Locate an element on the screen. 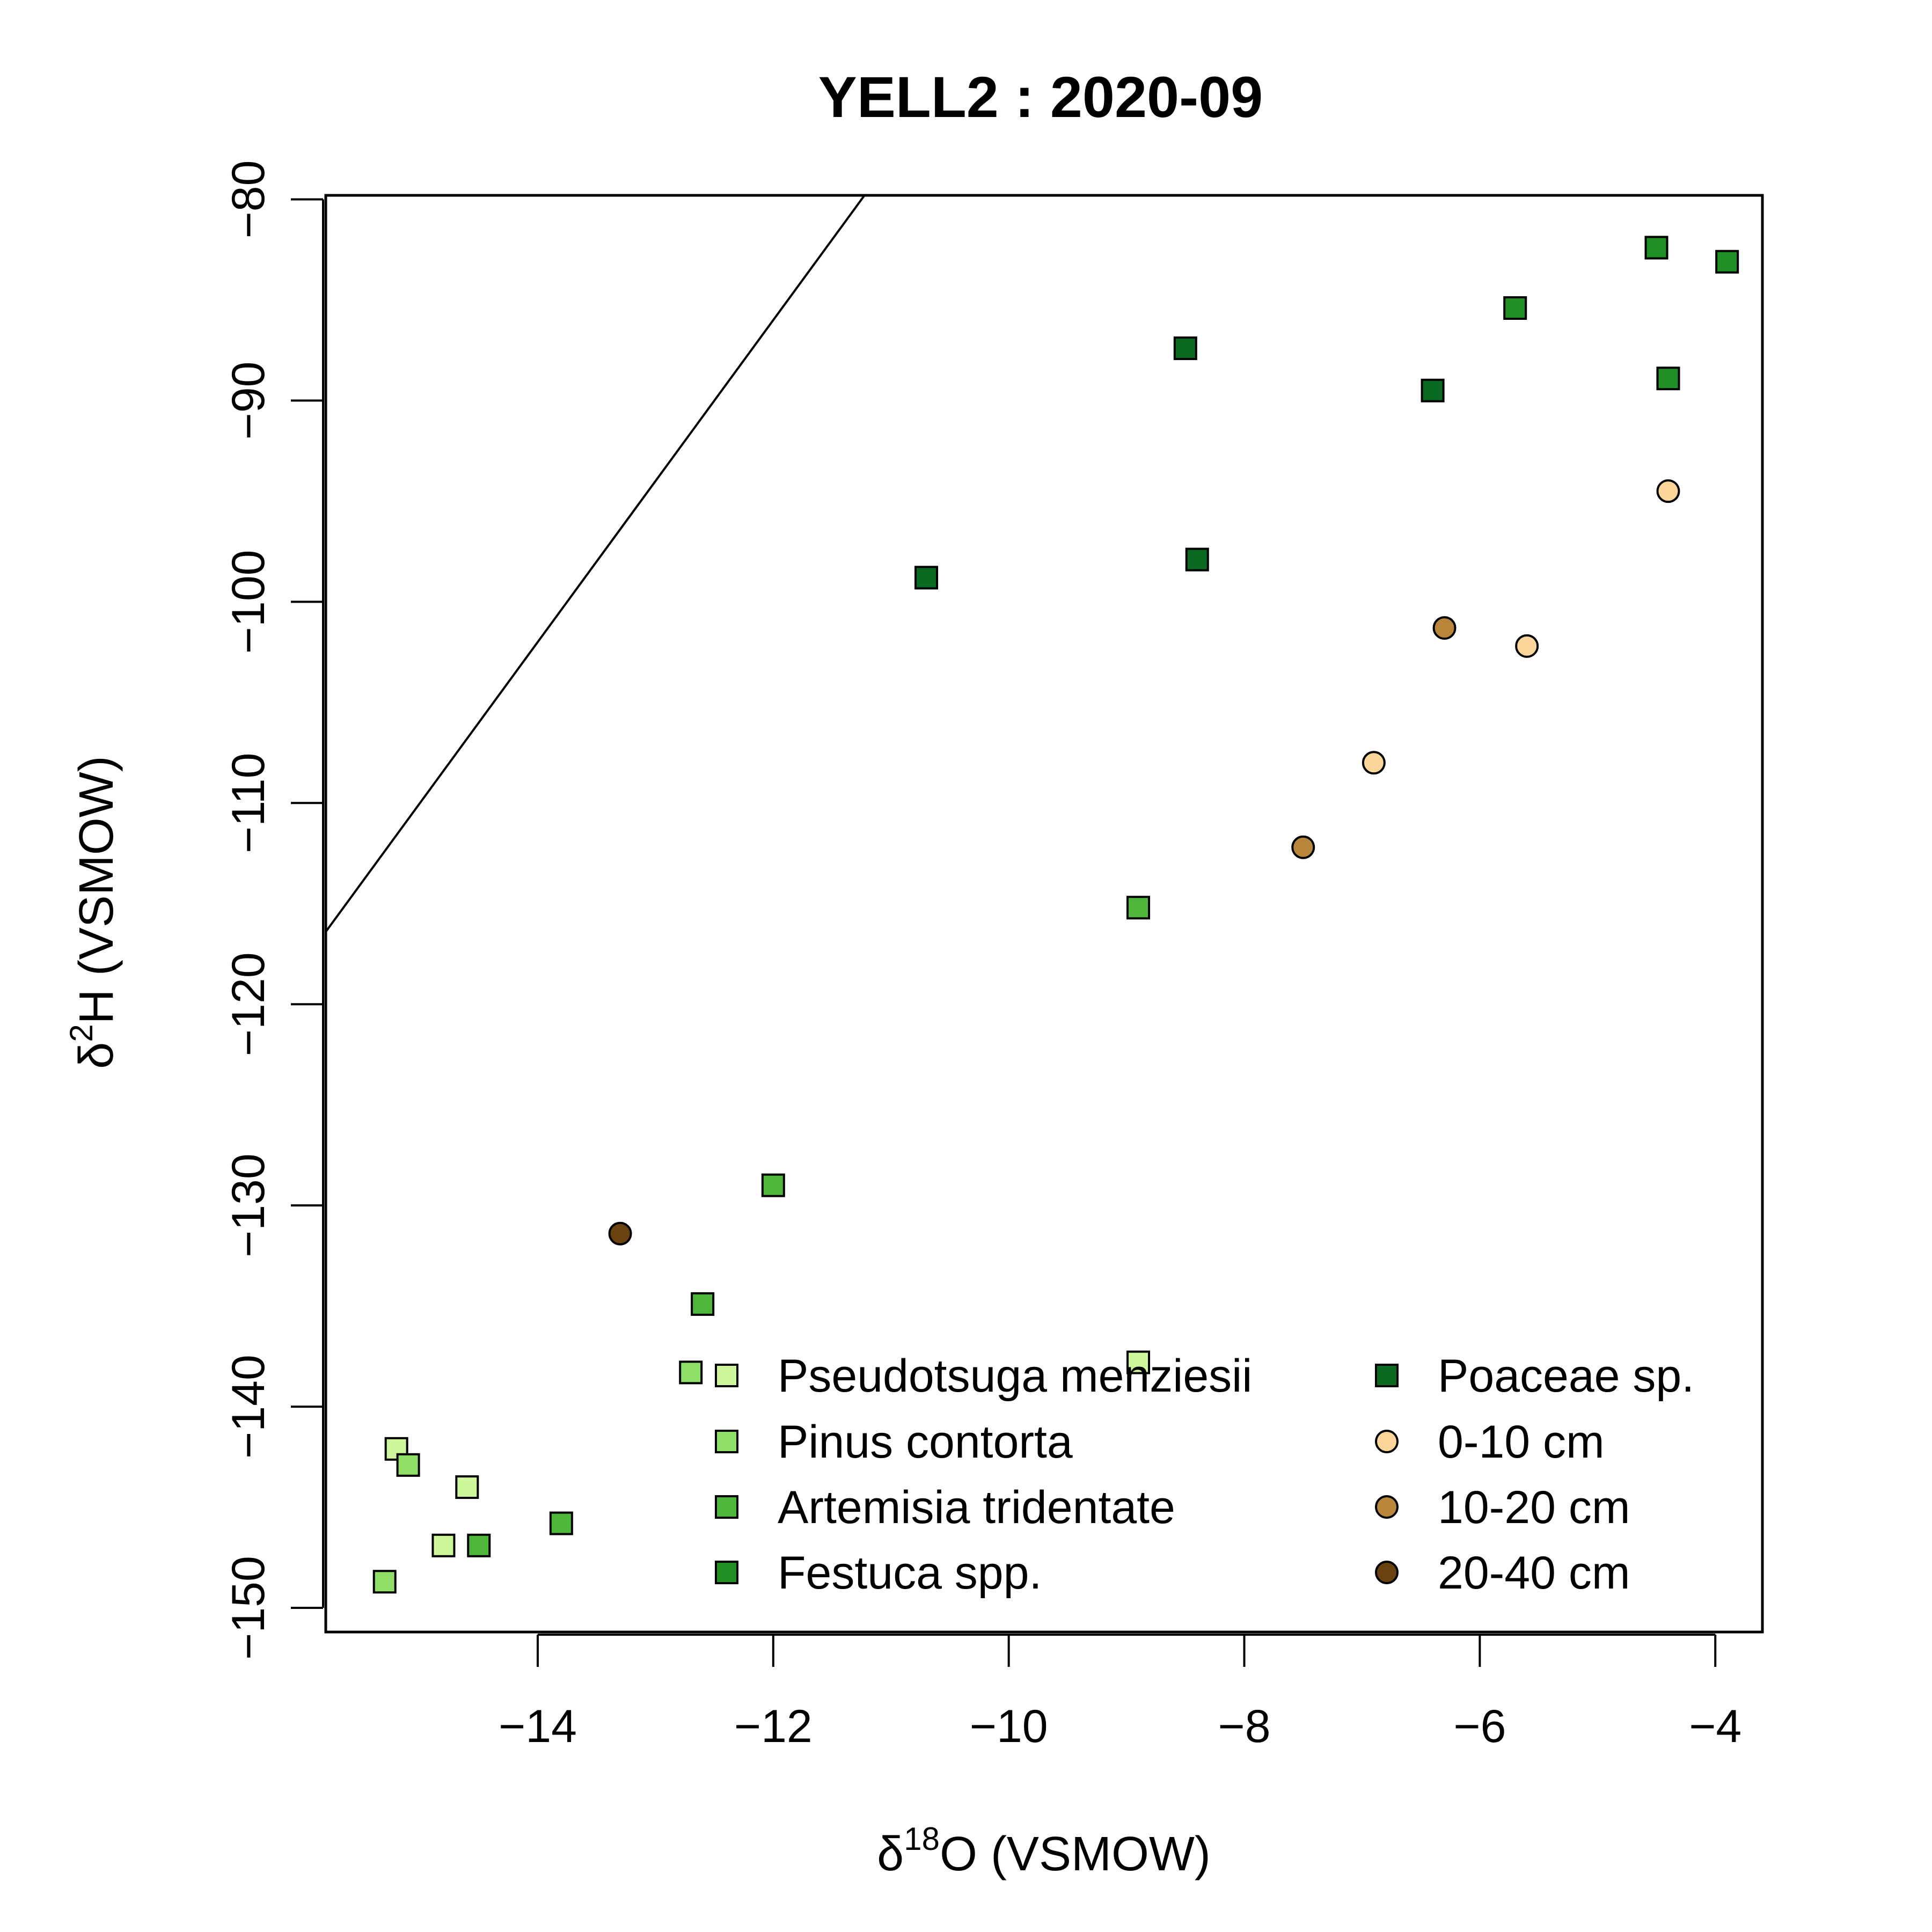  y-axis-label: δ2H (VSMOW) is located at coordinates (93, 912).